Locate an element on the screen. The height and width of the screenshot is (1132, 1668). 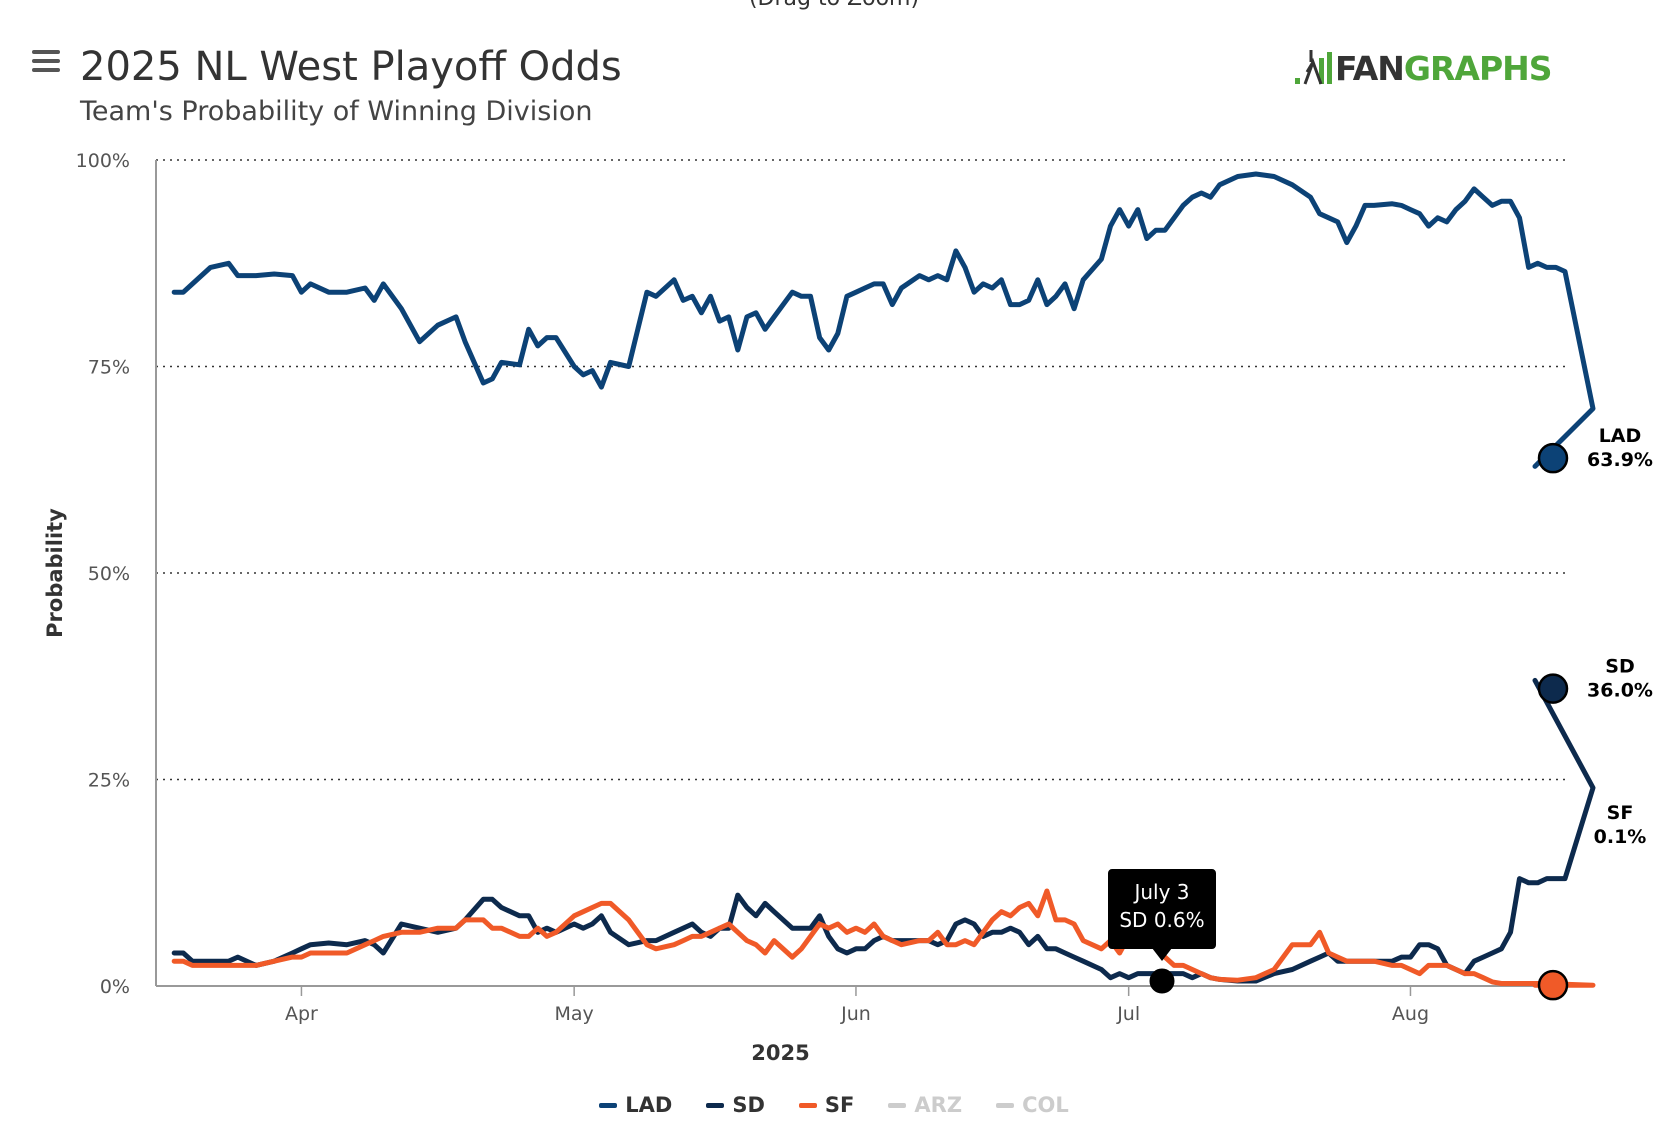
legend-label: LAD is located at coordinates (649, 1105).